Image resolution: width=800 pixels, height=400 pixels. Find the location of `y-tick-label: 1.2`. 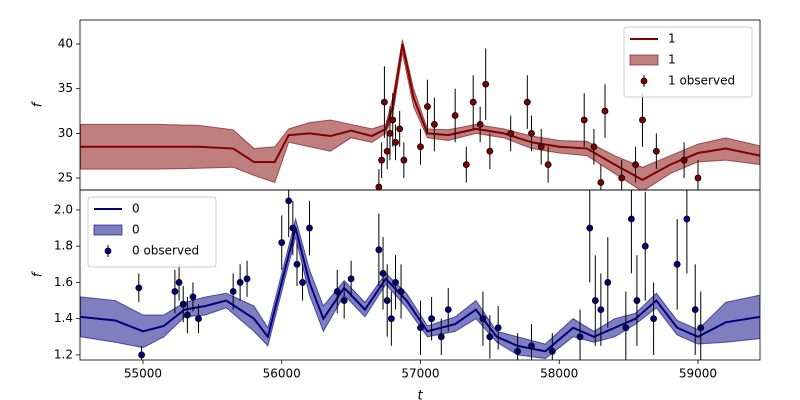

y-tick-label: 1.2 is located at coordinates (63, 354).